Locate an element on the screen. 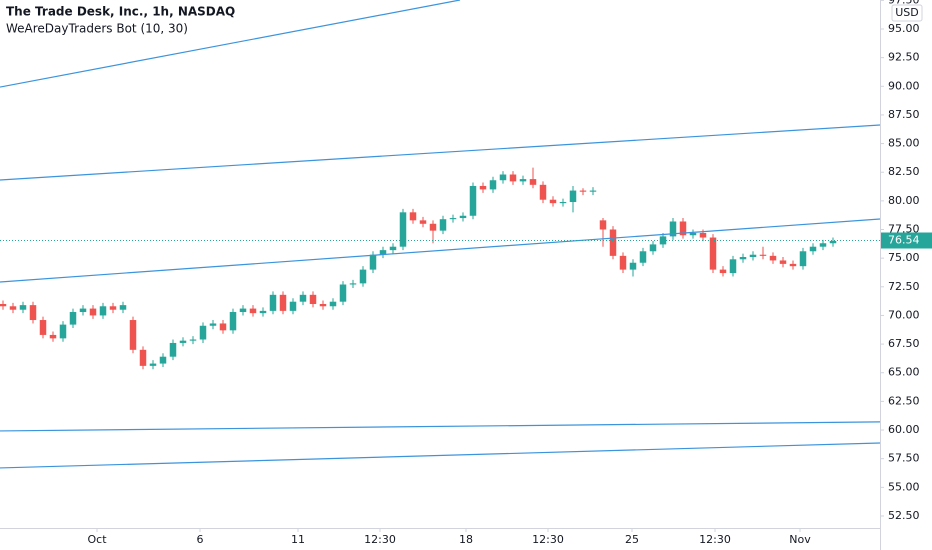 This screenshot has height=550, width=932. y-tick-label: 77.50 is located at coordinates (904, 229).